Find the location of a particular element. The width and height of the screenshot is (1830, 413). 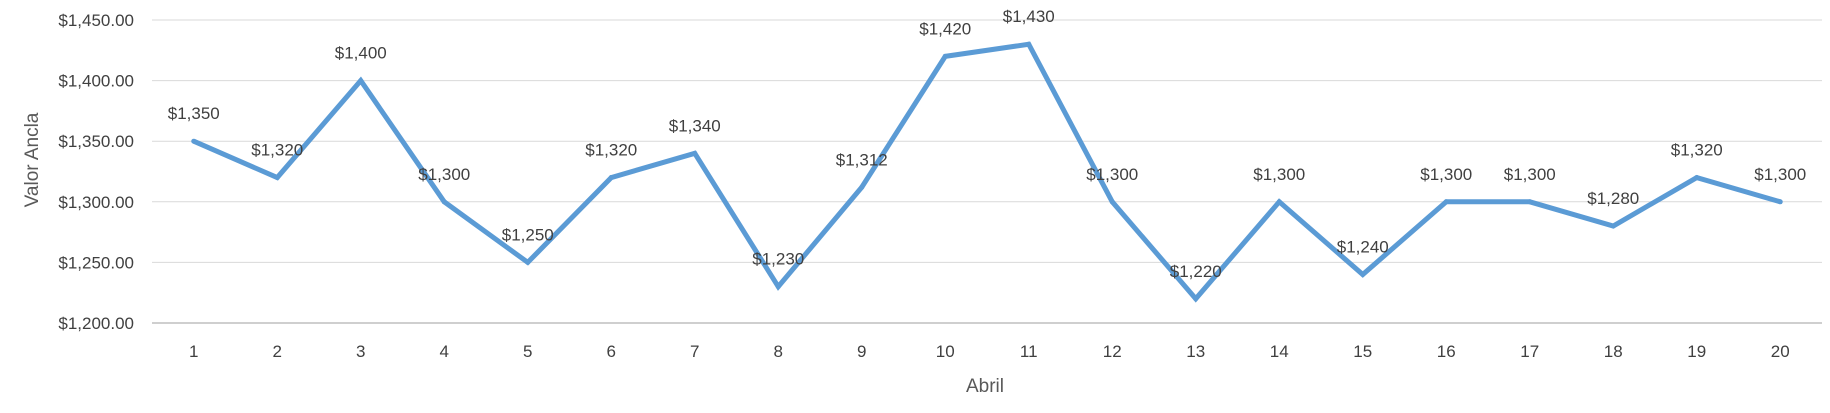

x-axis-title: Abril is located at coordinates (985, 386).